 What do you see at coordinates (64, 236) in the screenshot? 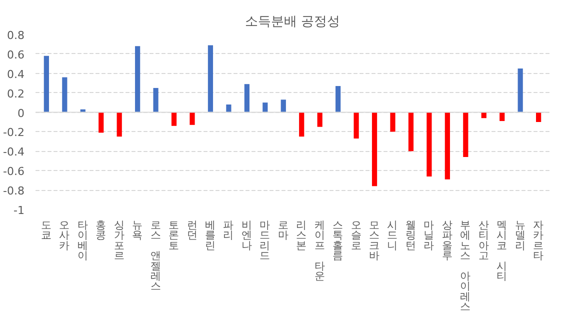
I see `x-tick-label: 오사카` at bounding box center [64, 236].